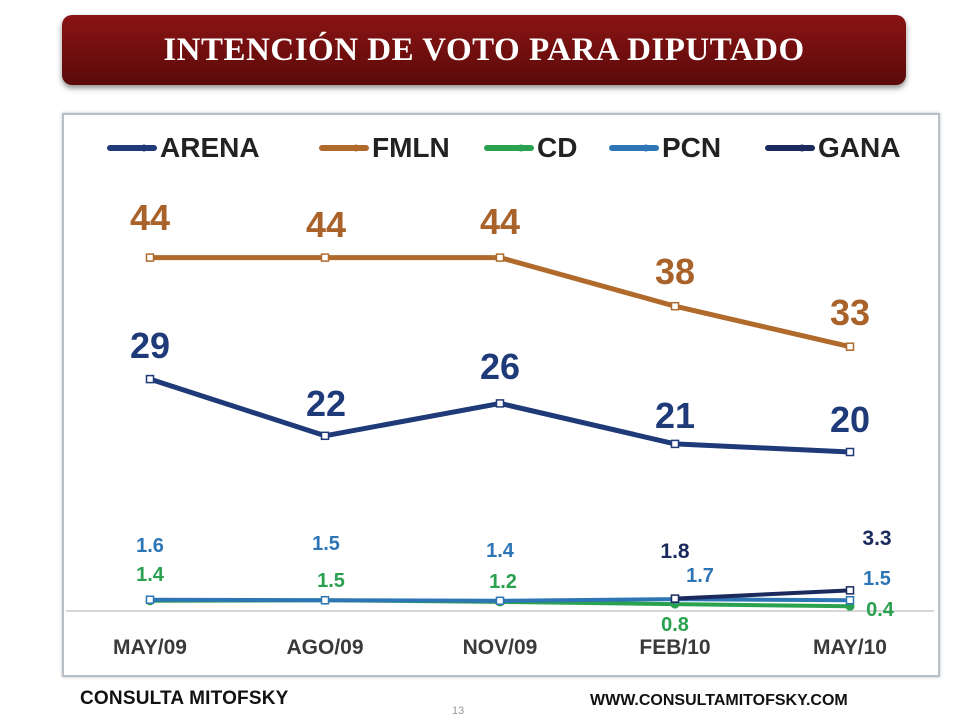 The height and width of the screenshot is (720, 960). I want to click on page-title: INTENCIÓN DE VOTO PARA DIPUTADO, so click(484, 49).